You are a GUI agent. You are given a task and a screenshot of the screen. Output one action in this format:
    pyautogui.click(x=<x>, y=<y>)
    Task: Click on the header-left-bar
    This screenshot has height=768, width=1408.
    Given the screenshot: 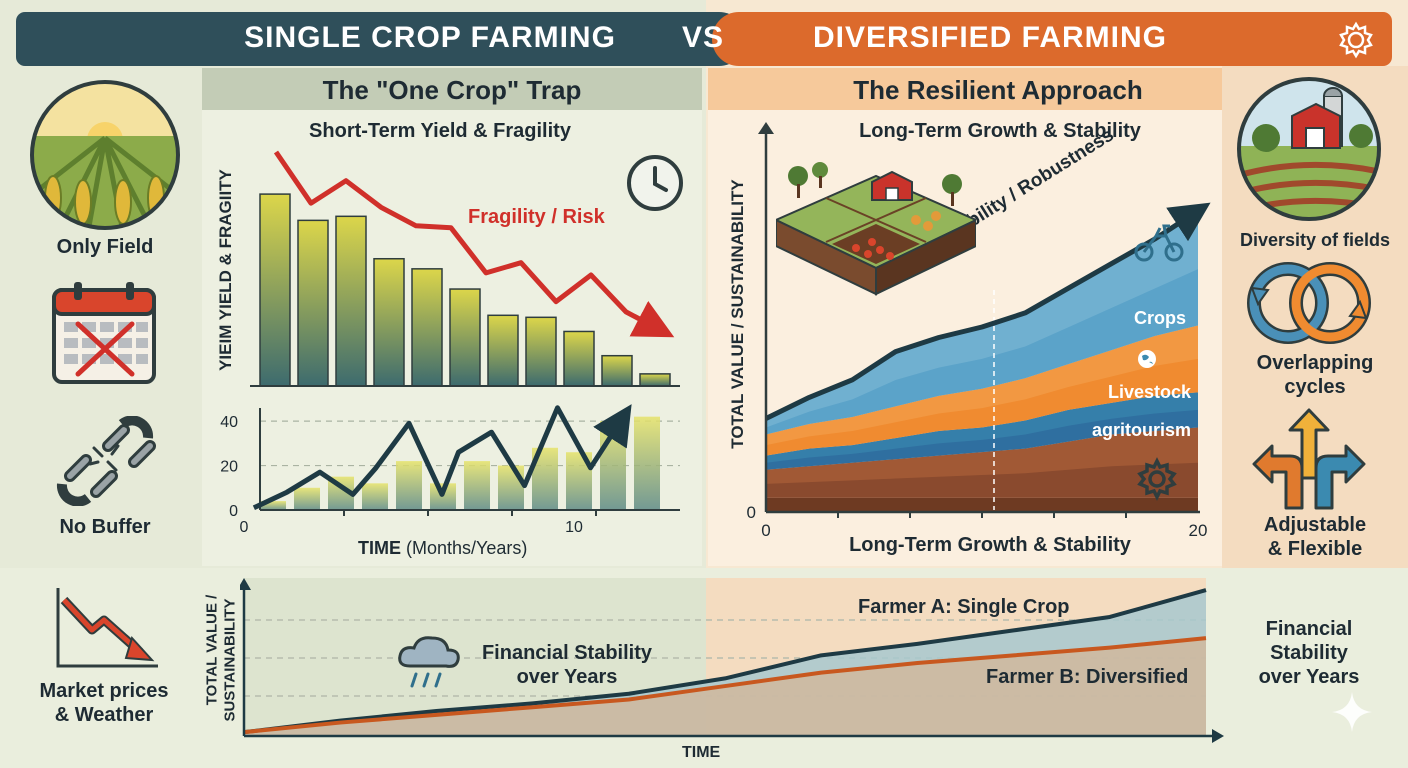 What is the action you would take?
    pyautogui.click(x=381, y=39)
    